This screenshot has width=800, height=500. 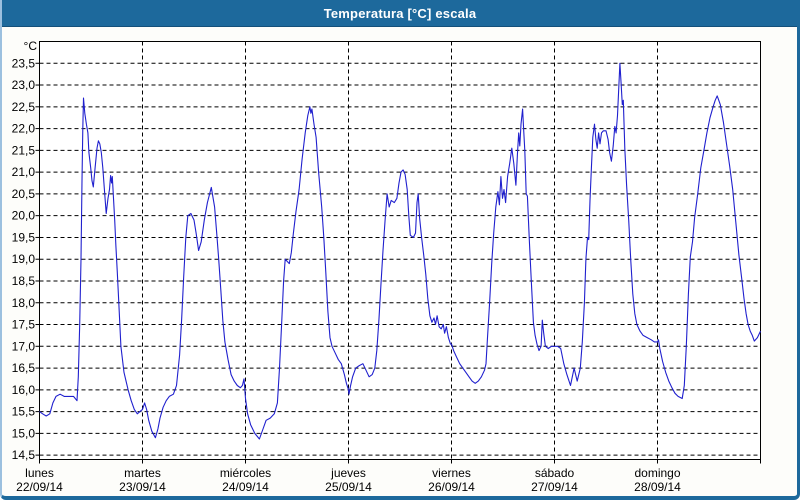 What do you see at coordinates (348, 487) in the screenshot?
I see `x-axis-date-label: 25/09/14` at bounding box center [348, 487].